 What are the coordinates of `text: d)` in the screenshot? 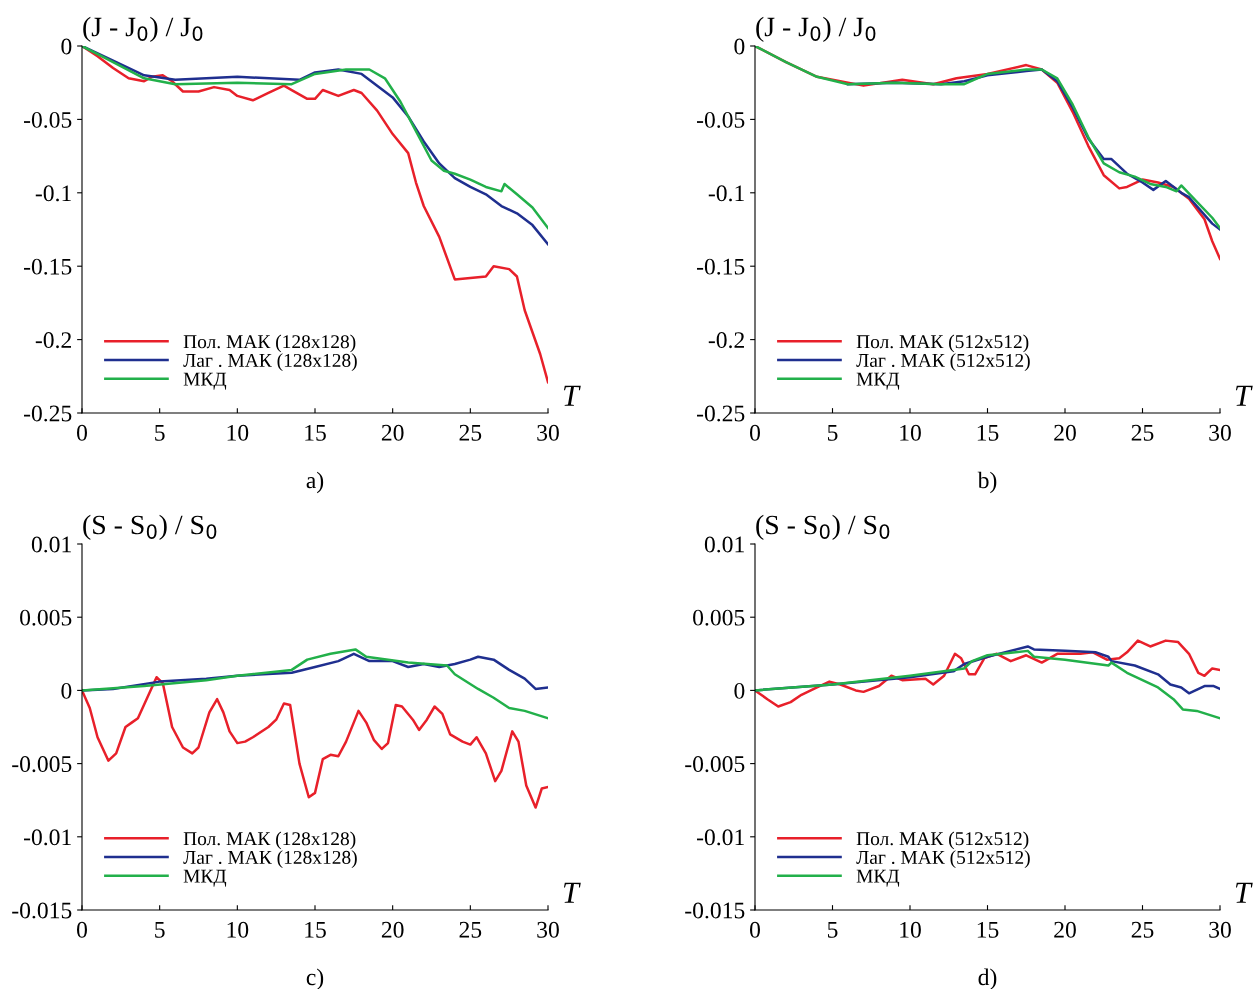 It's located at (987, 978).